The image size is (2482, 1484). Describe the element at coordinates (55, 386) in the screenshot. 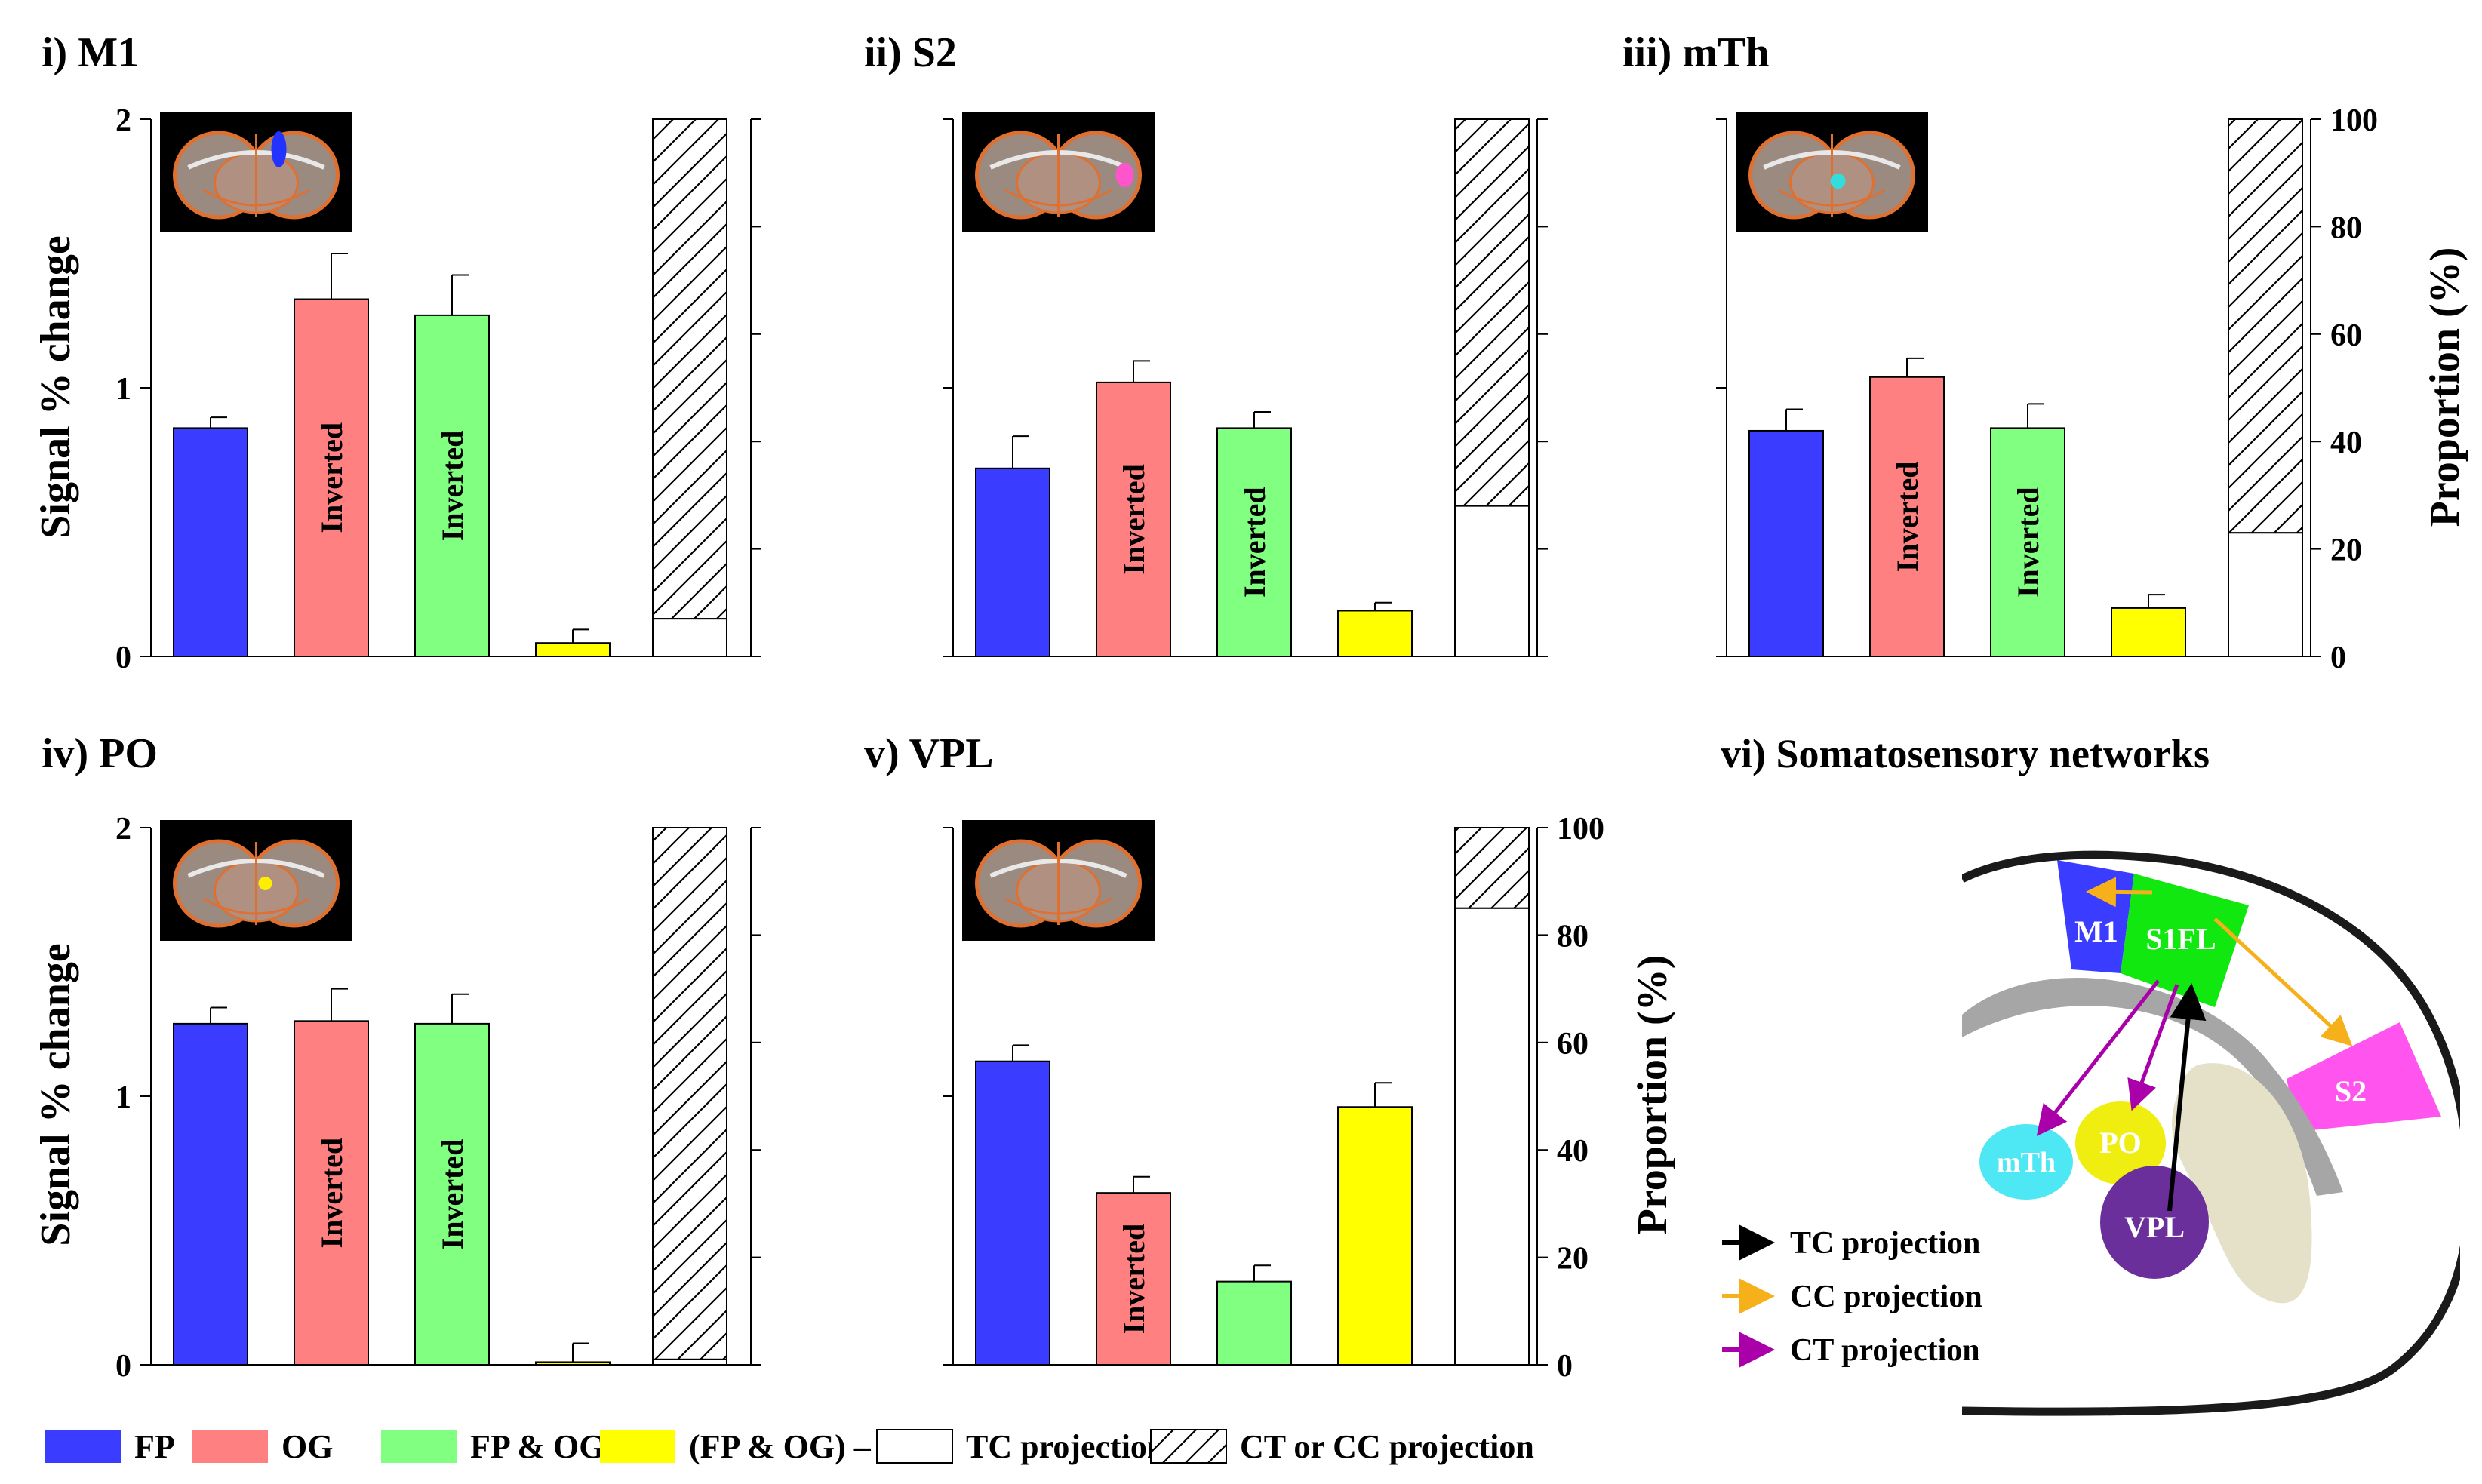

I see `y-axis-title-top-left: Signal % change` at that location.